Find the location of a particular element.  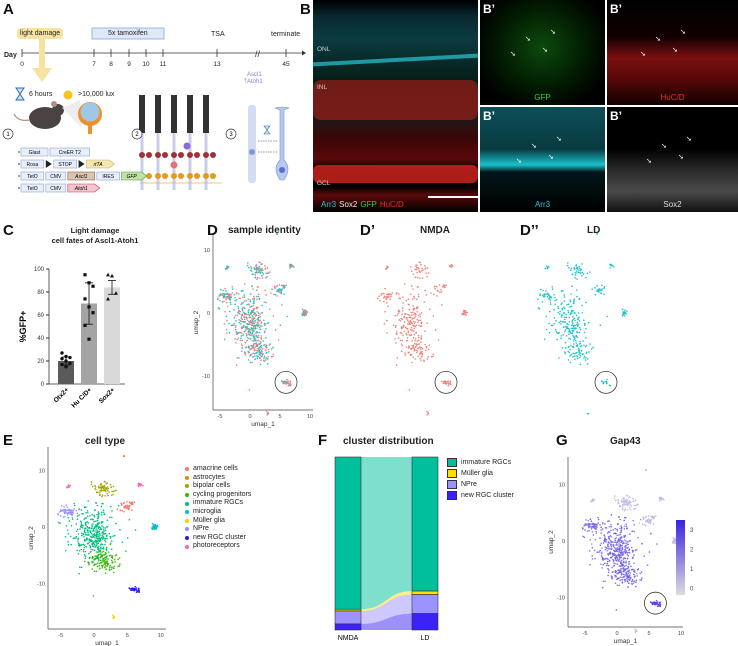

legend-dot is located at coordinates (187, 546).